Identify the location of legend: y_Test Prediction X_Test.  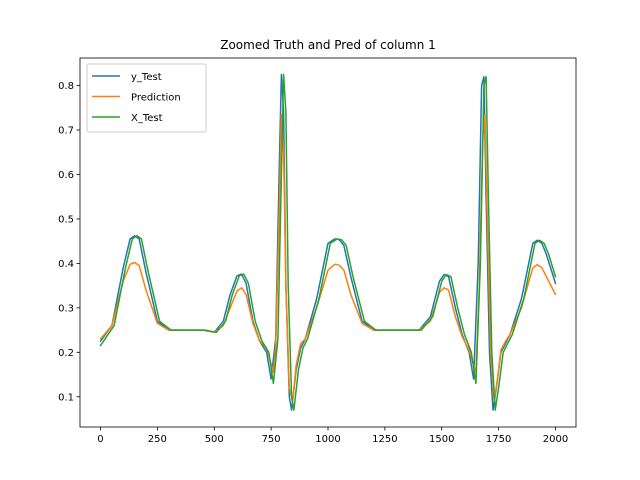
(146, 98).